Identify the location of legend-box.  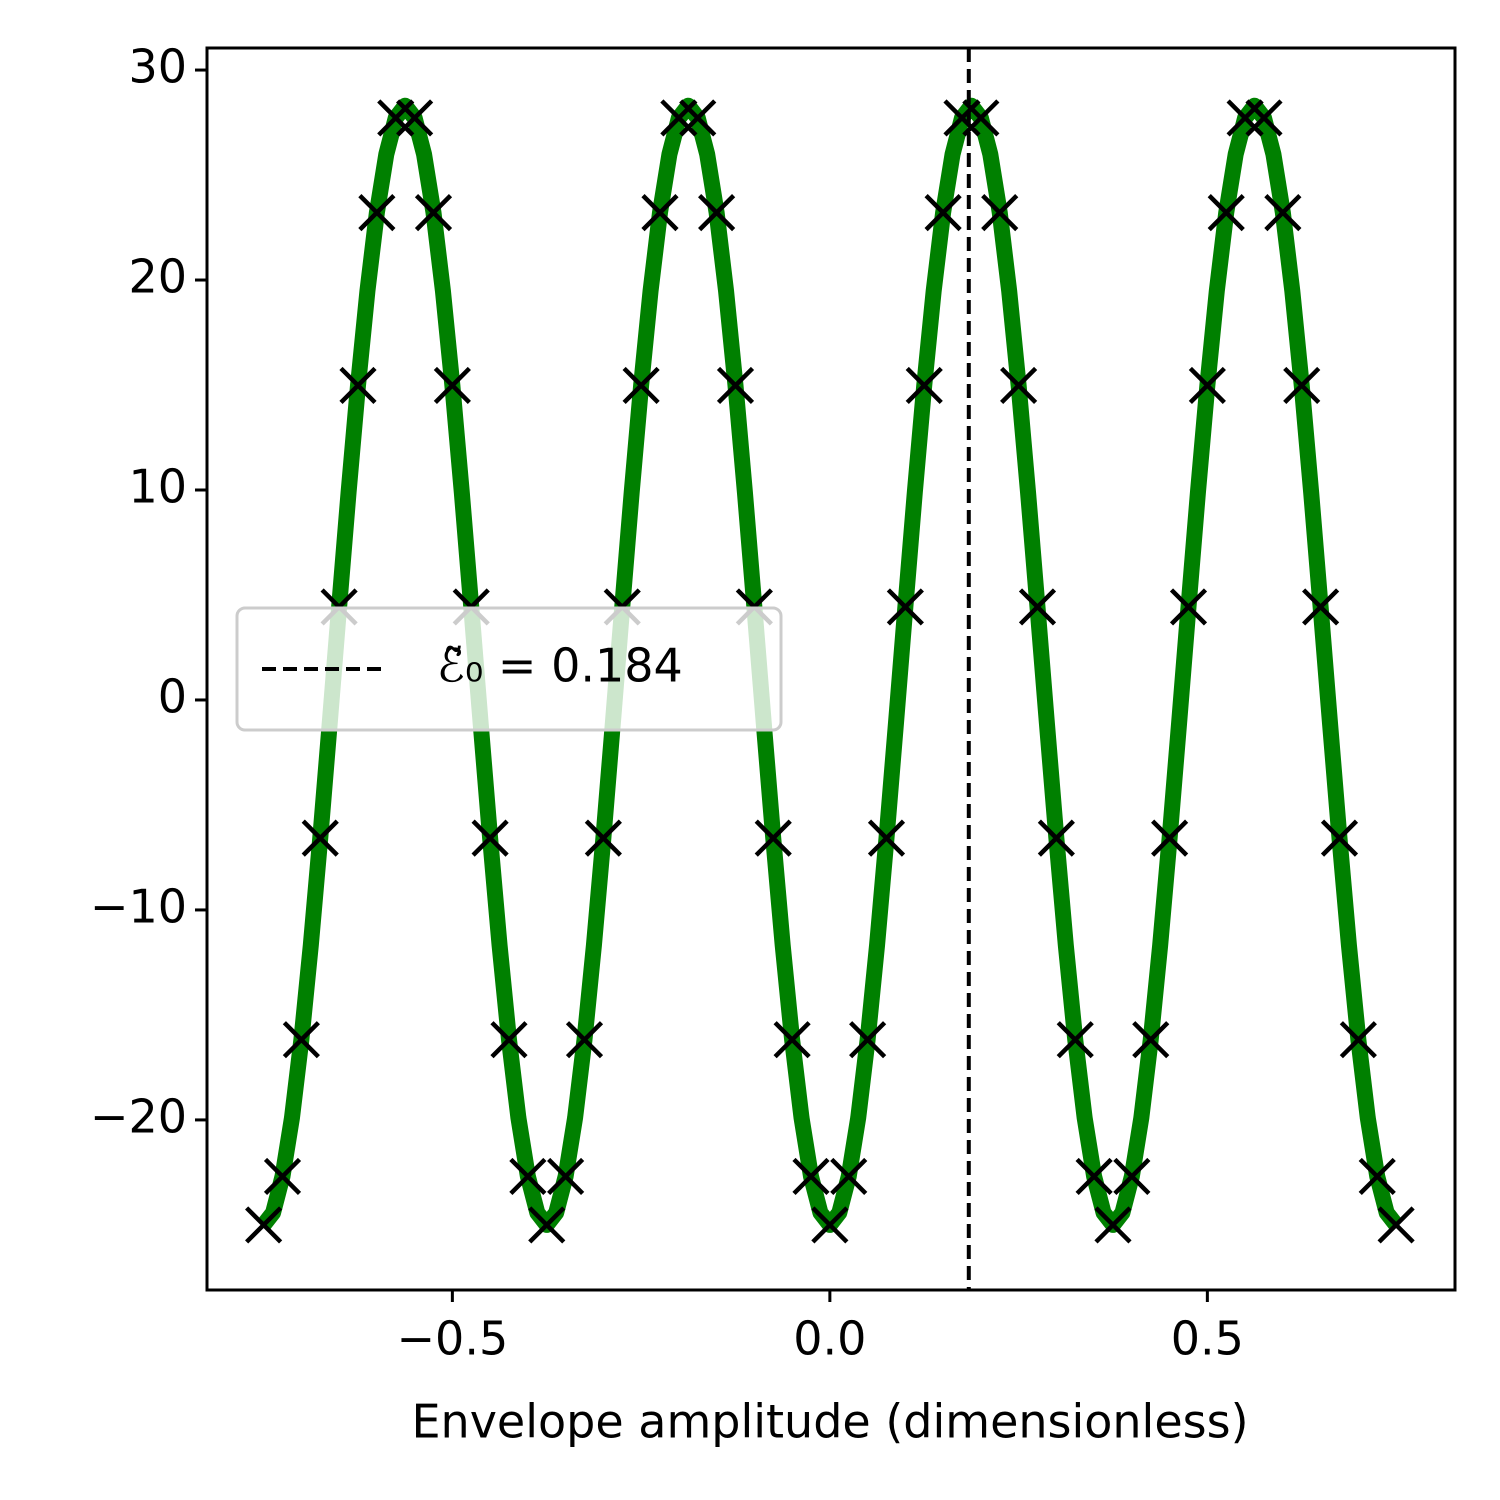
(509, 669).